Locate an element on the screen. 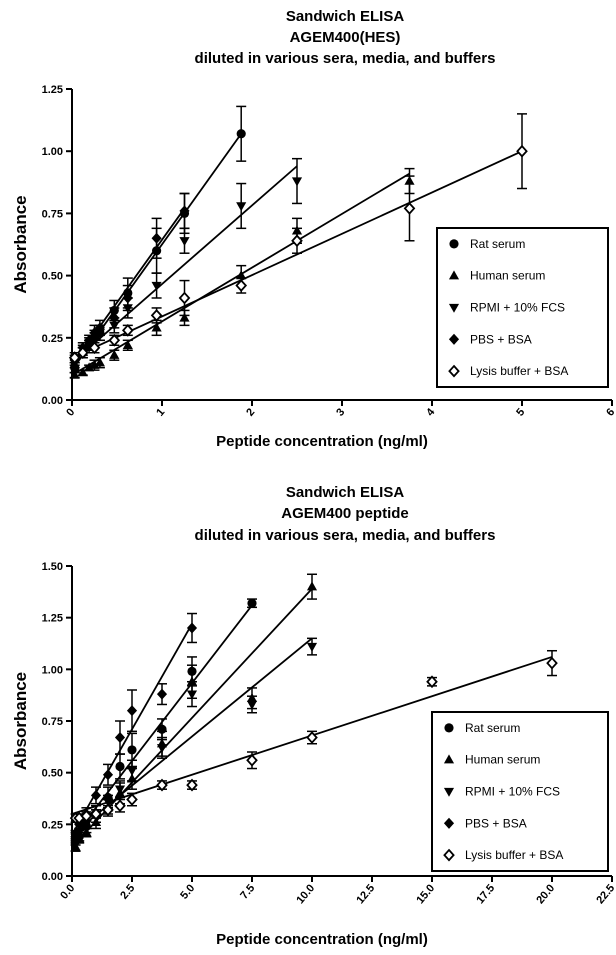 The width and height of the screenshot is (616, 955). chart-title-line: AGEM400 peptide is located at coordinates (345, 513).